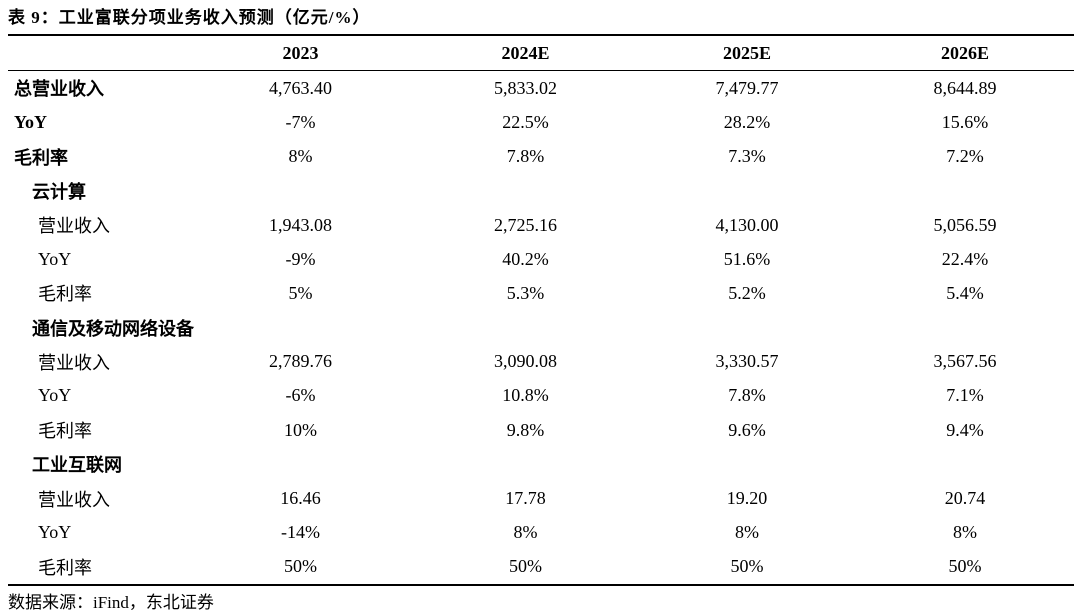 Image resolution: width=1080 pixels, height=614 pixels. I want to click on table-row-industrial-margin: 毛利率 50% 50% 50% 50%, so click(541, 567).